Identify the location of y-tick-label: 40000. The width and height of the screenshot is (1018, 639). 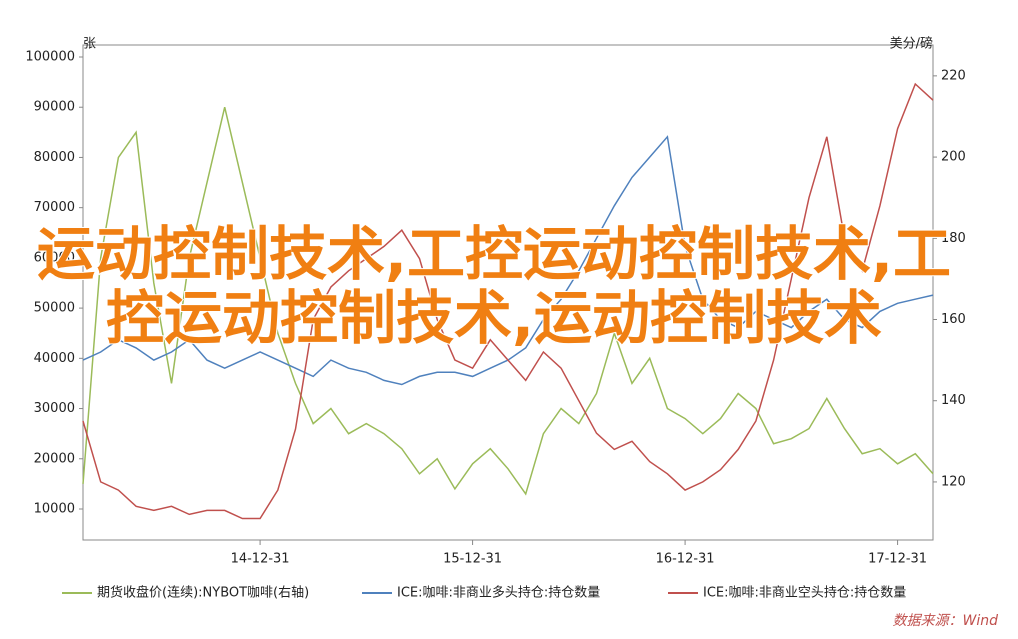
(54, 358).